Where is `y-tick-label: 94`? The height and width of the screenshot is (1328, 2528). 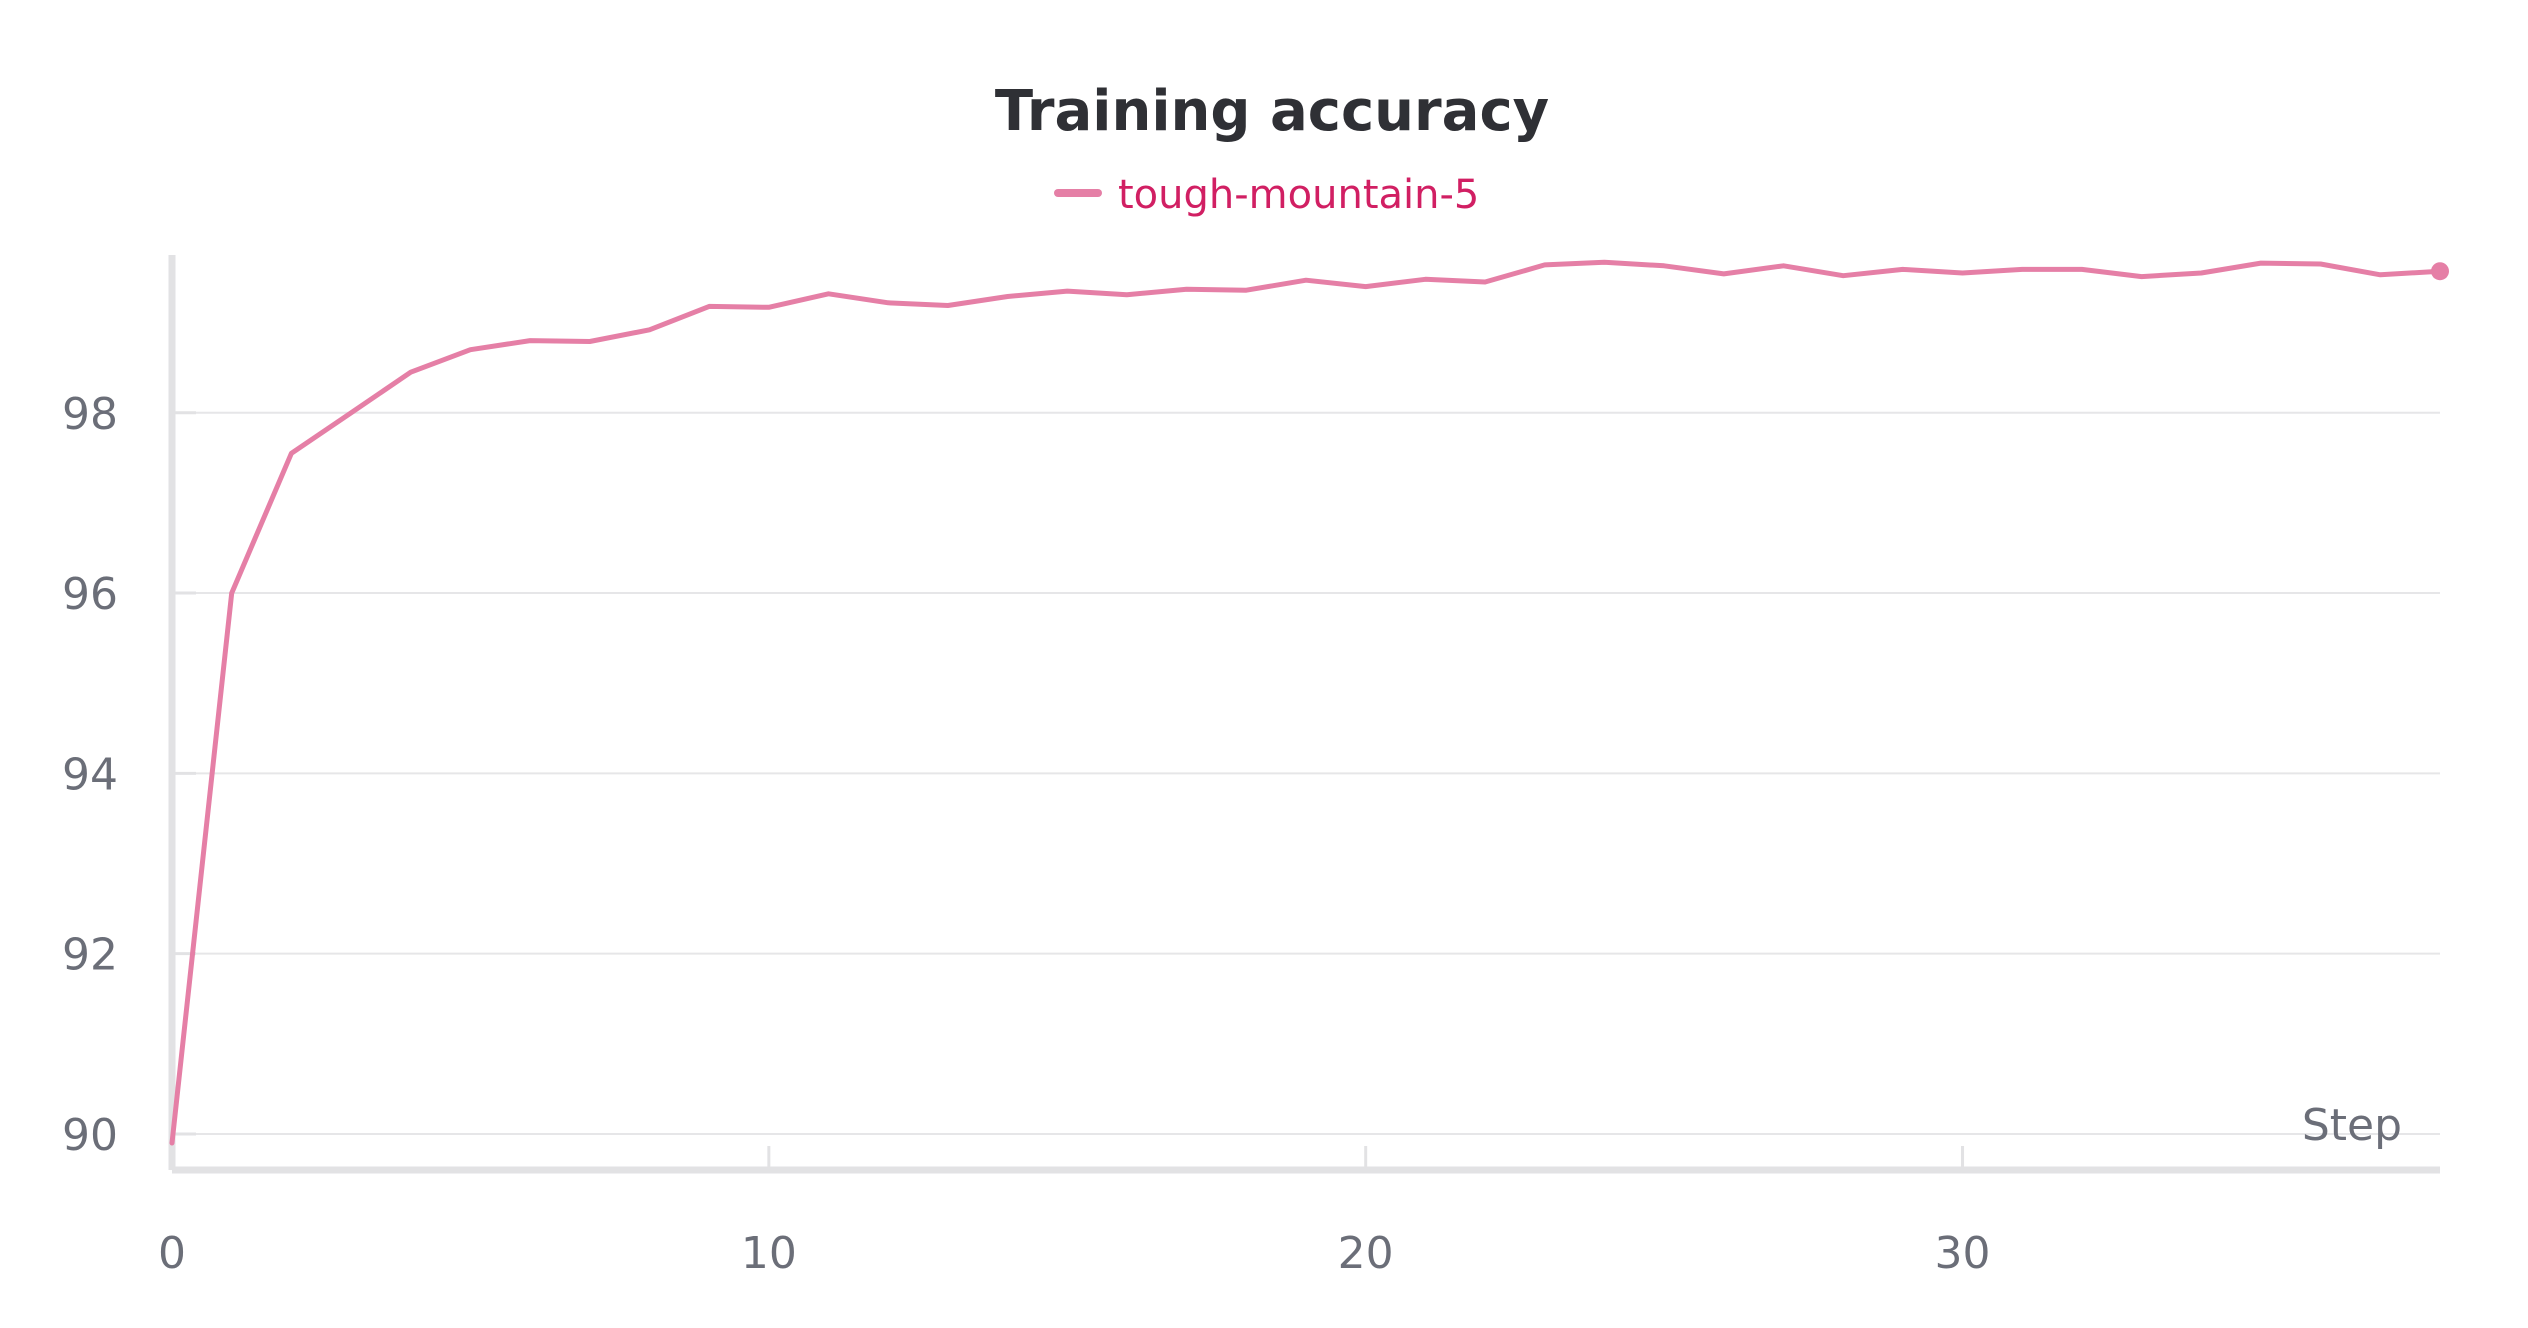
y-tick-label: 94 is located at coordinates (90, 774).